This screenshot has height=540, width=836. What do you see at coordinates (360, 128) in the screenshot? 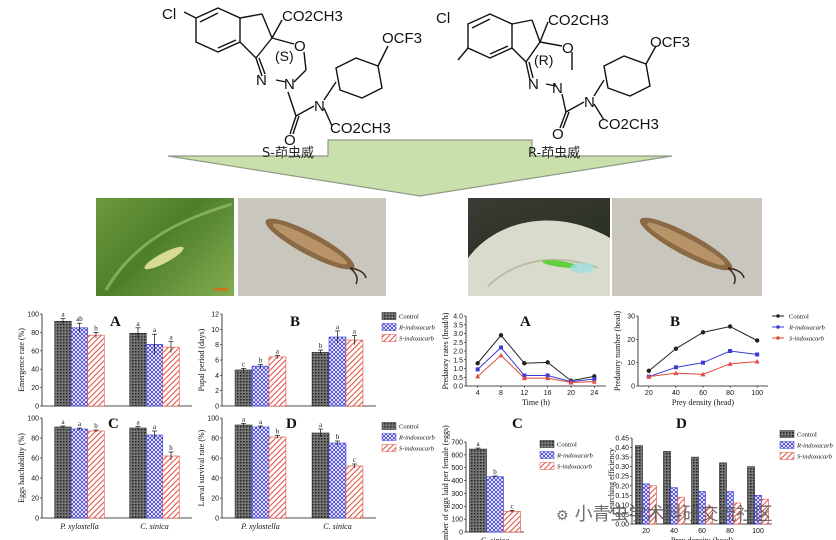
I see `ester-bottom-label: CO2CH3` at bounding box center [360, 128].